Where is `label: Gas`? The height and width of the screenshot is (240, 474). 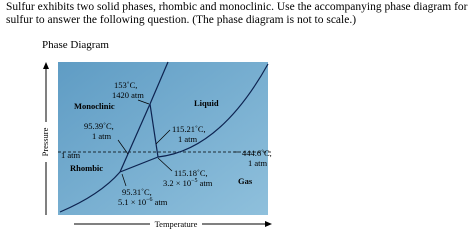
label: Gas is located at coordinates (245, 181).